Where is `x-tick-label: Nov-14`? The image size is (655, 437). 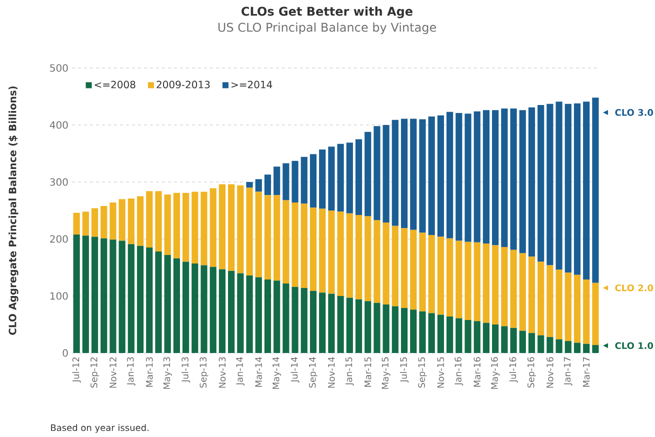
x-tick-label: Nov-14 is located at coordinates (331, 372).